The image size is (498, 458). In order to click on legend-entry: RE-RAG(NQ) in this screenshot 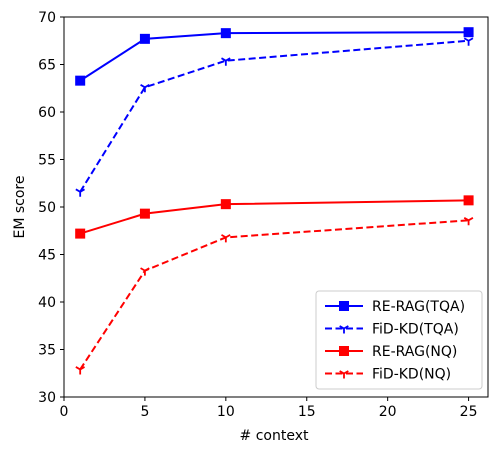, I will do `click(391, 352)`.